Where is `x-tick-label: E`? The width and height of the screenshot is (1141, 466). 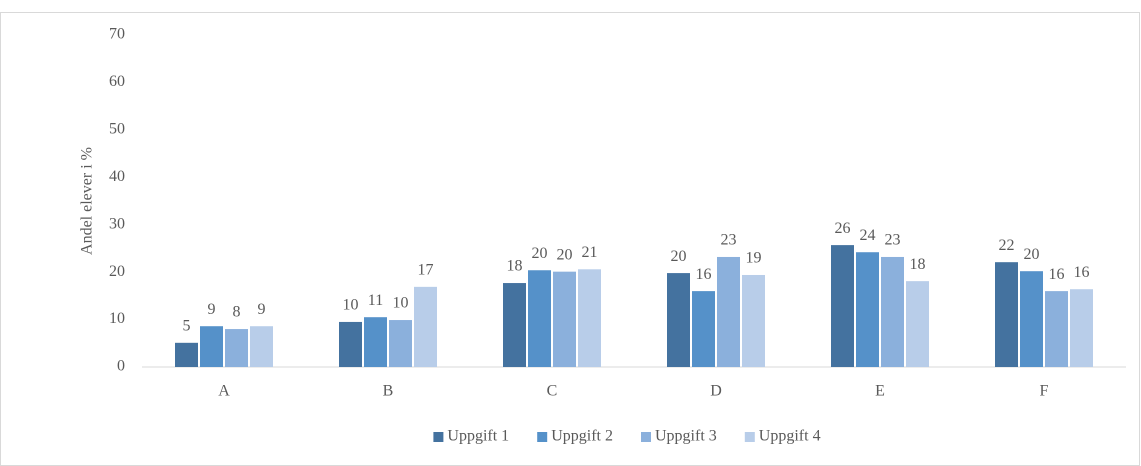
x-tick-label: E is located at coordinates (880, 391).